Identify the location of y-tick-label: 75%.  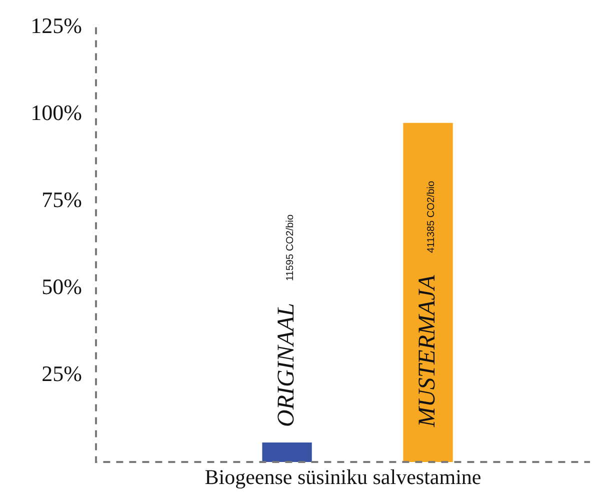
(62, 199).